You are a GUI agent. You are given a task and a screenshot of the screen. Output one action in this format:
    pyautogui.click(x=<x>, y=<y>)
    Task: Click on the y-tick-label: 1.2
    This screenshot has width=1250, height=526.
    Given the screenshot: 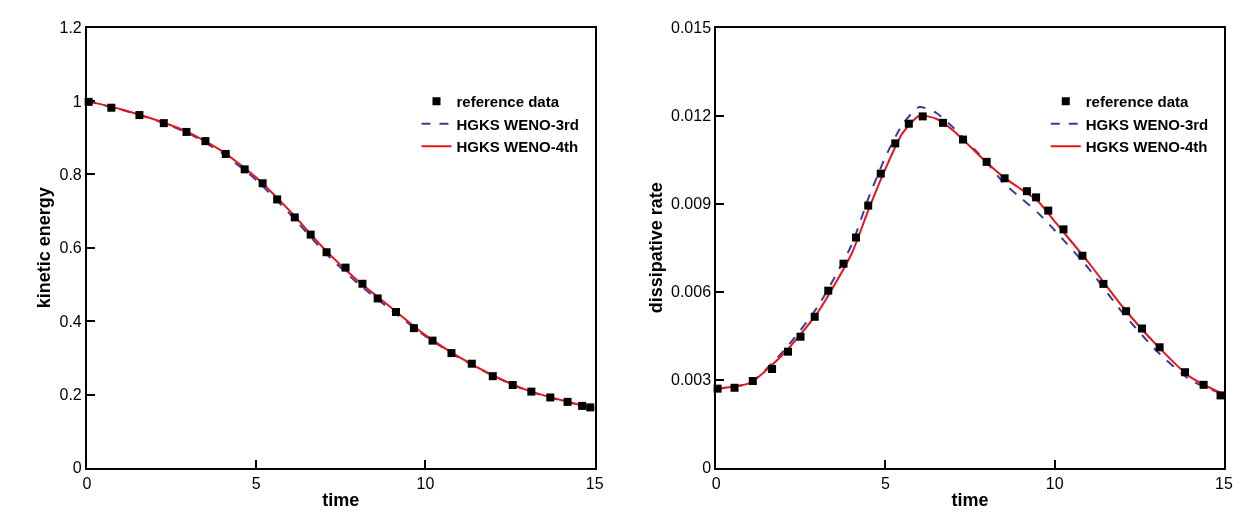 What is the action you would take?
    pyautogui.click(x=70, y=28)
    